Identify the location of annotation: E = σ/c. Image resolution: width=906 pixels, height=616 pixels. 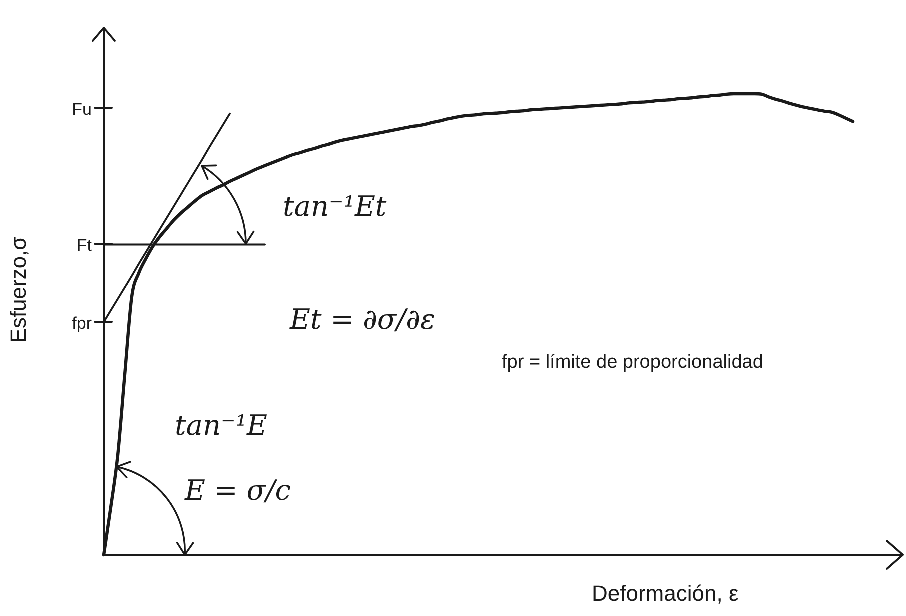
(238, 490).